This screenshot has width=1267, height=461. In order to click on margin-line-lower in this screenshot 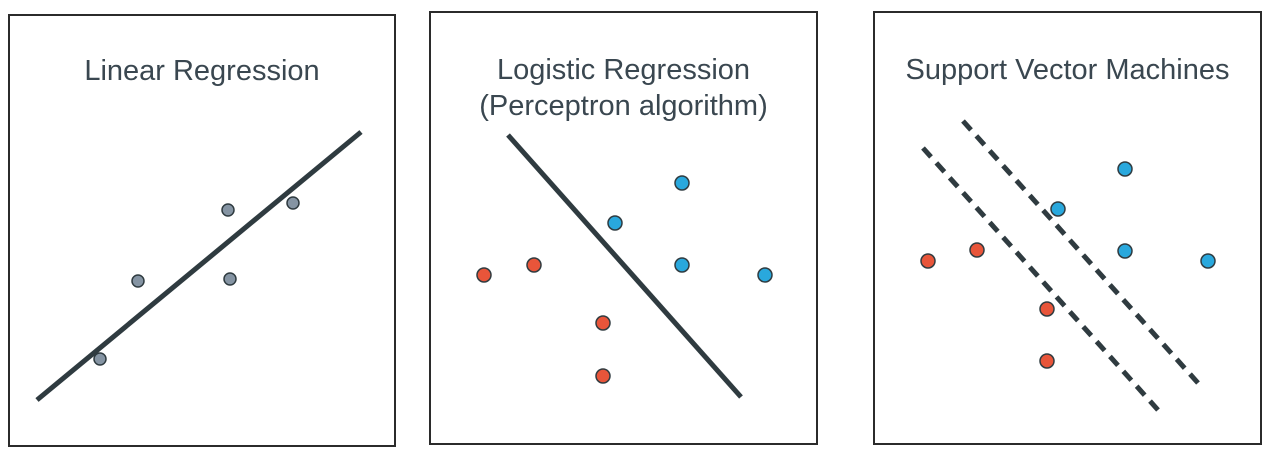, I will do `click(1040, 279)`.